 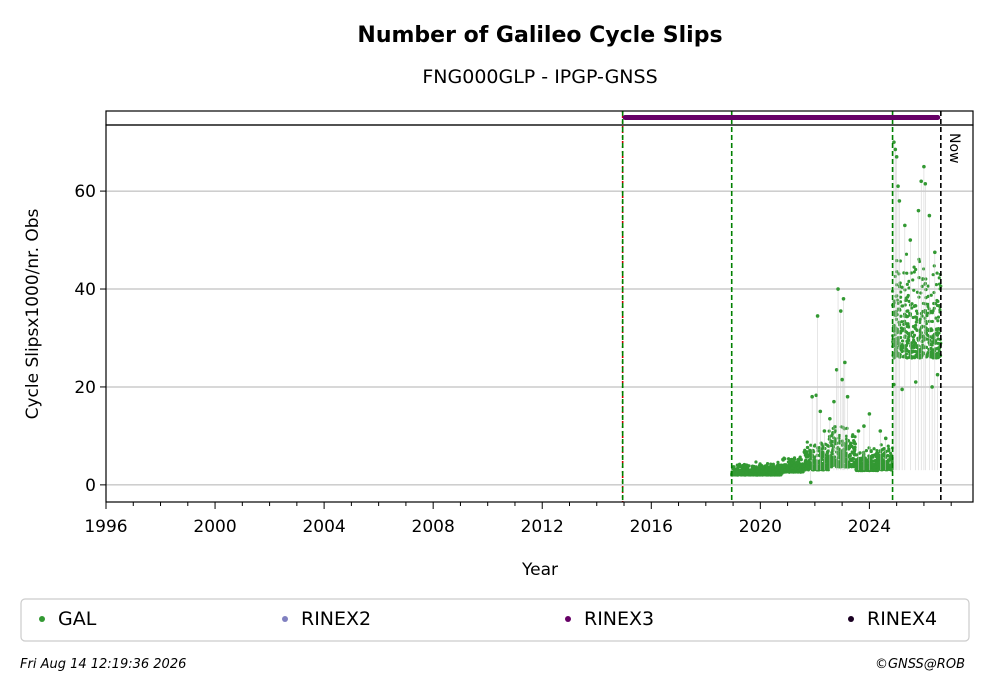 I want to click on credit: ©GNSS@ROB, so click(x=919, y=664).